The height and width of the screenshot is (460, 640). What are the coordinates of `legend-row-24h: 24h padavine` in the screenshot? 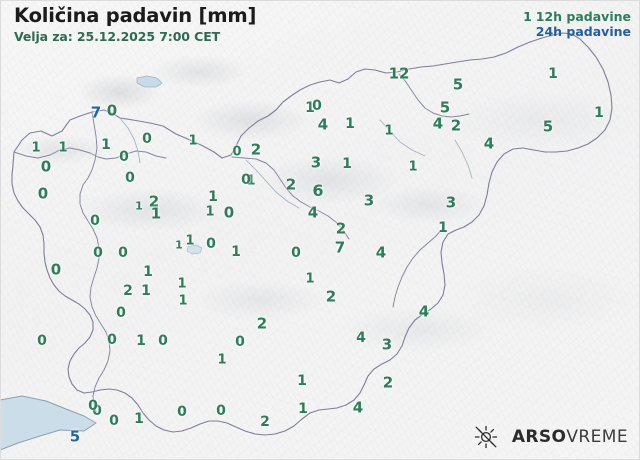 It's located at (577, 31).